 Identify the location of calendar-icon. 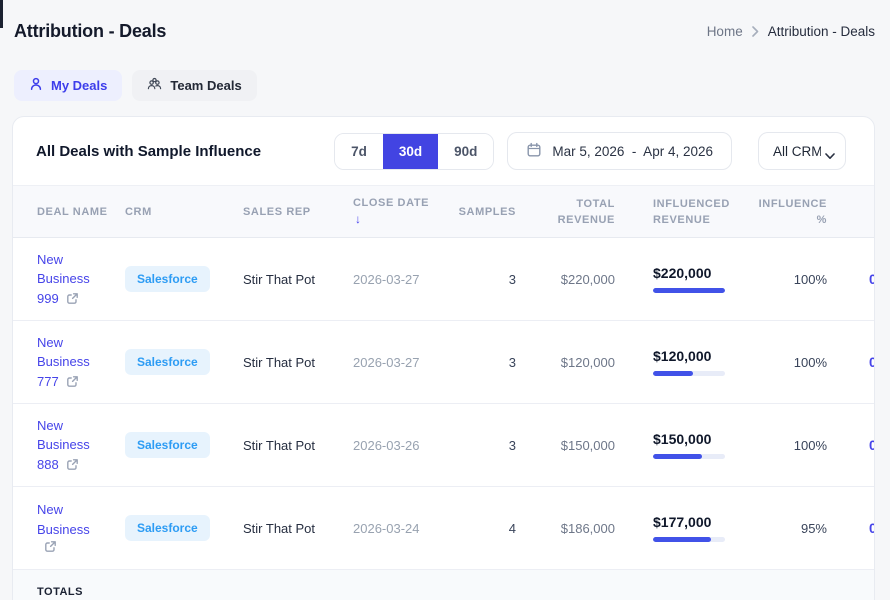
(534, 151).